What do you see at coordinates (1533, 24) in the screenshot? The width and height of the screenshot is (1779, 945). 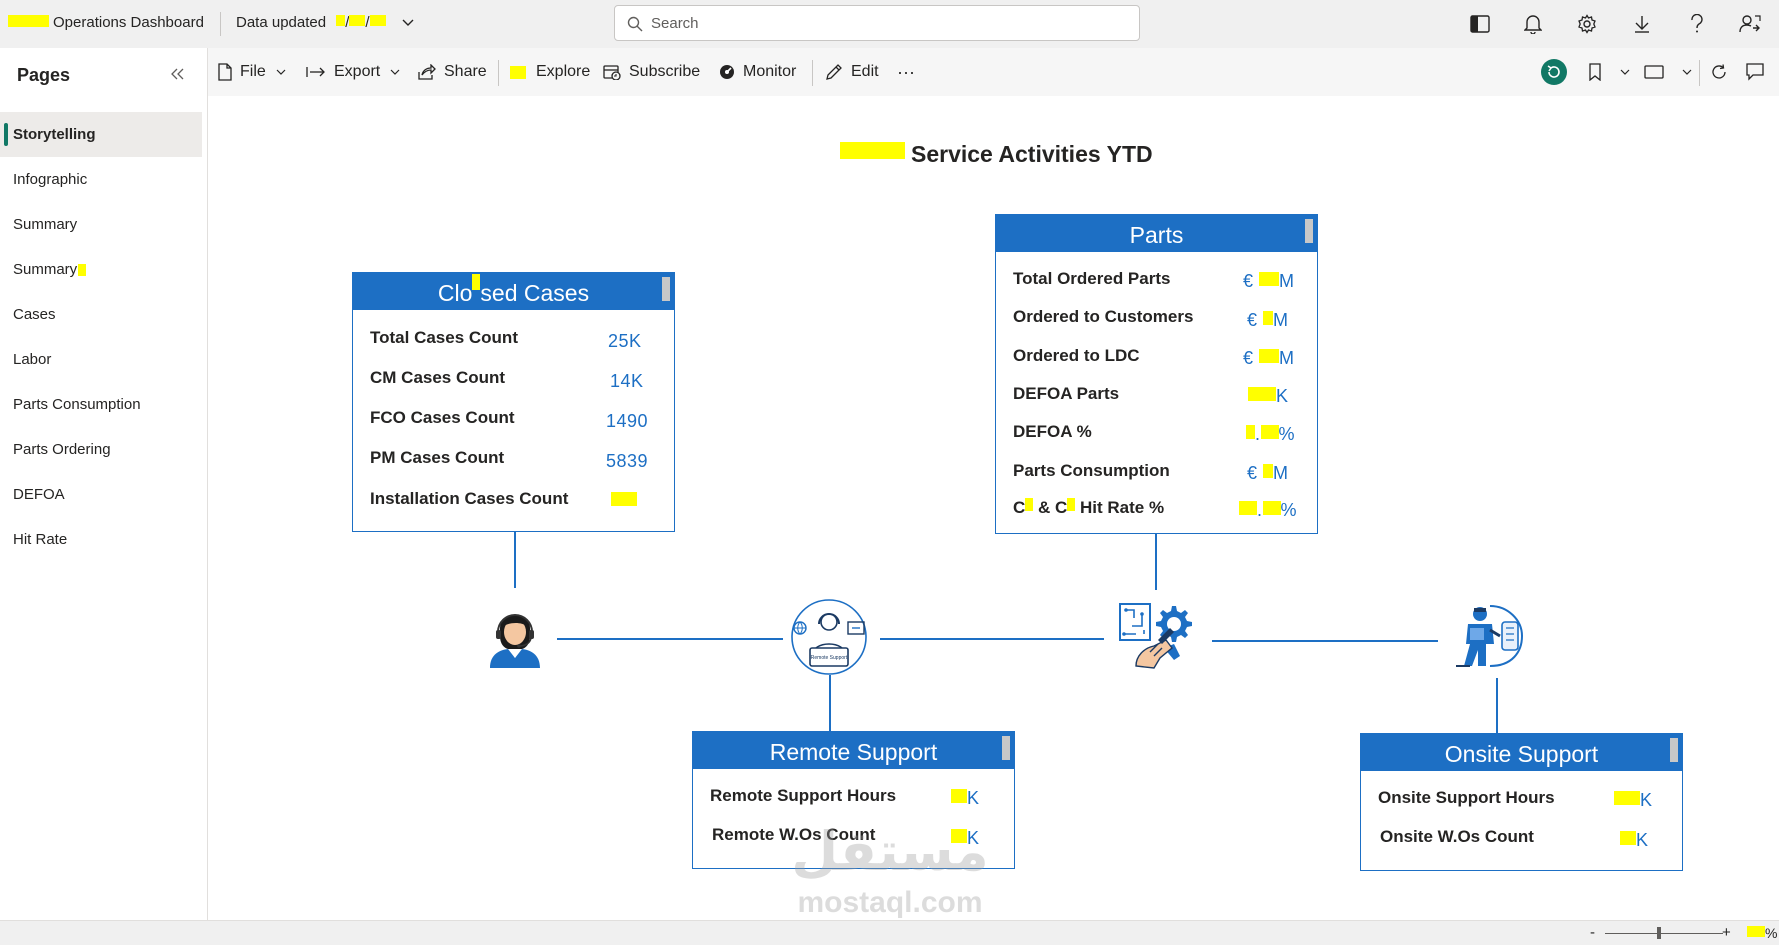 I see `bell-icon` at bounding box center [1533, 24].